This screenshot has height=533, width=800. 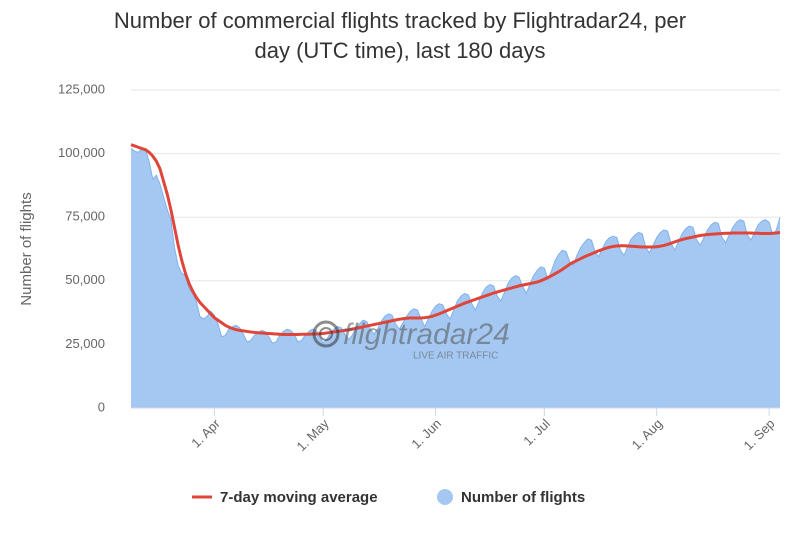 I want to click on x-tick-label: 1. Jun, so click(x=426, y=434).